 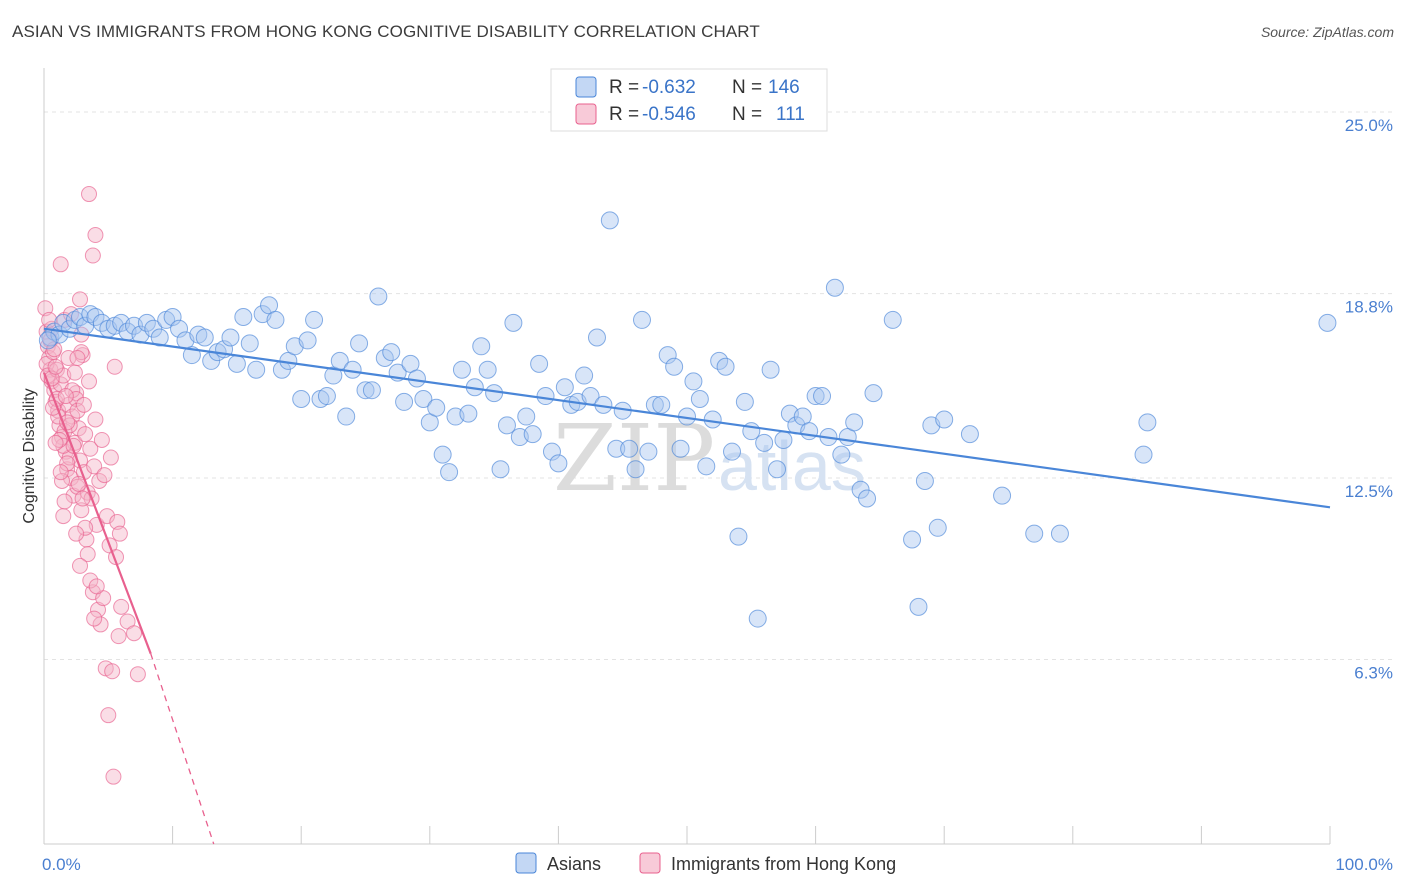 What do you see at coordinates (29, 455) in the screenshot?
I see `y-axis-title: Cognitive Disability` at bounding box center [29, 455].